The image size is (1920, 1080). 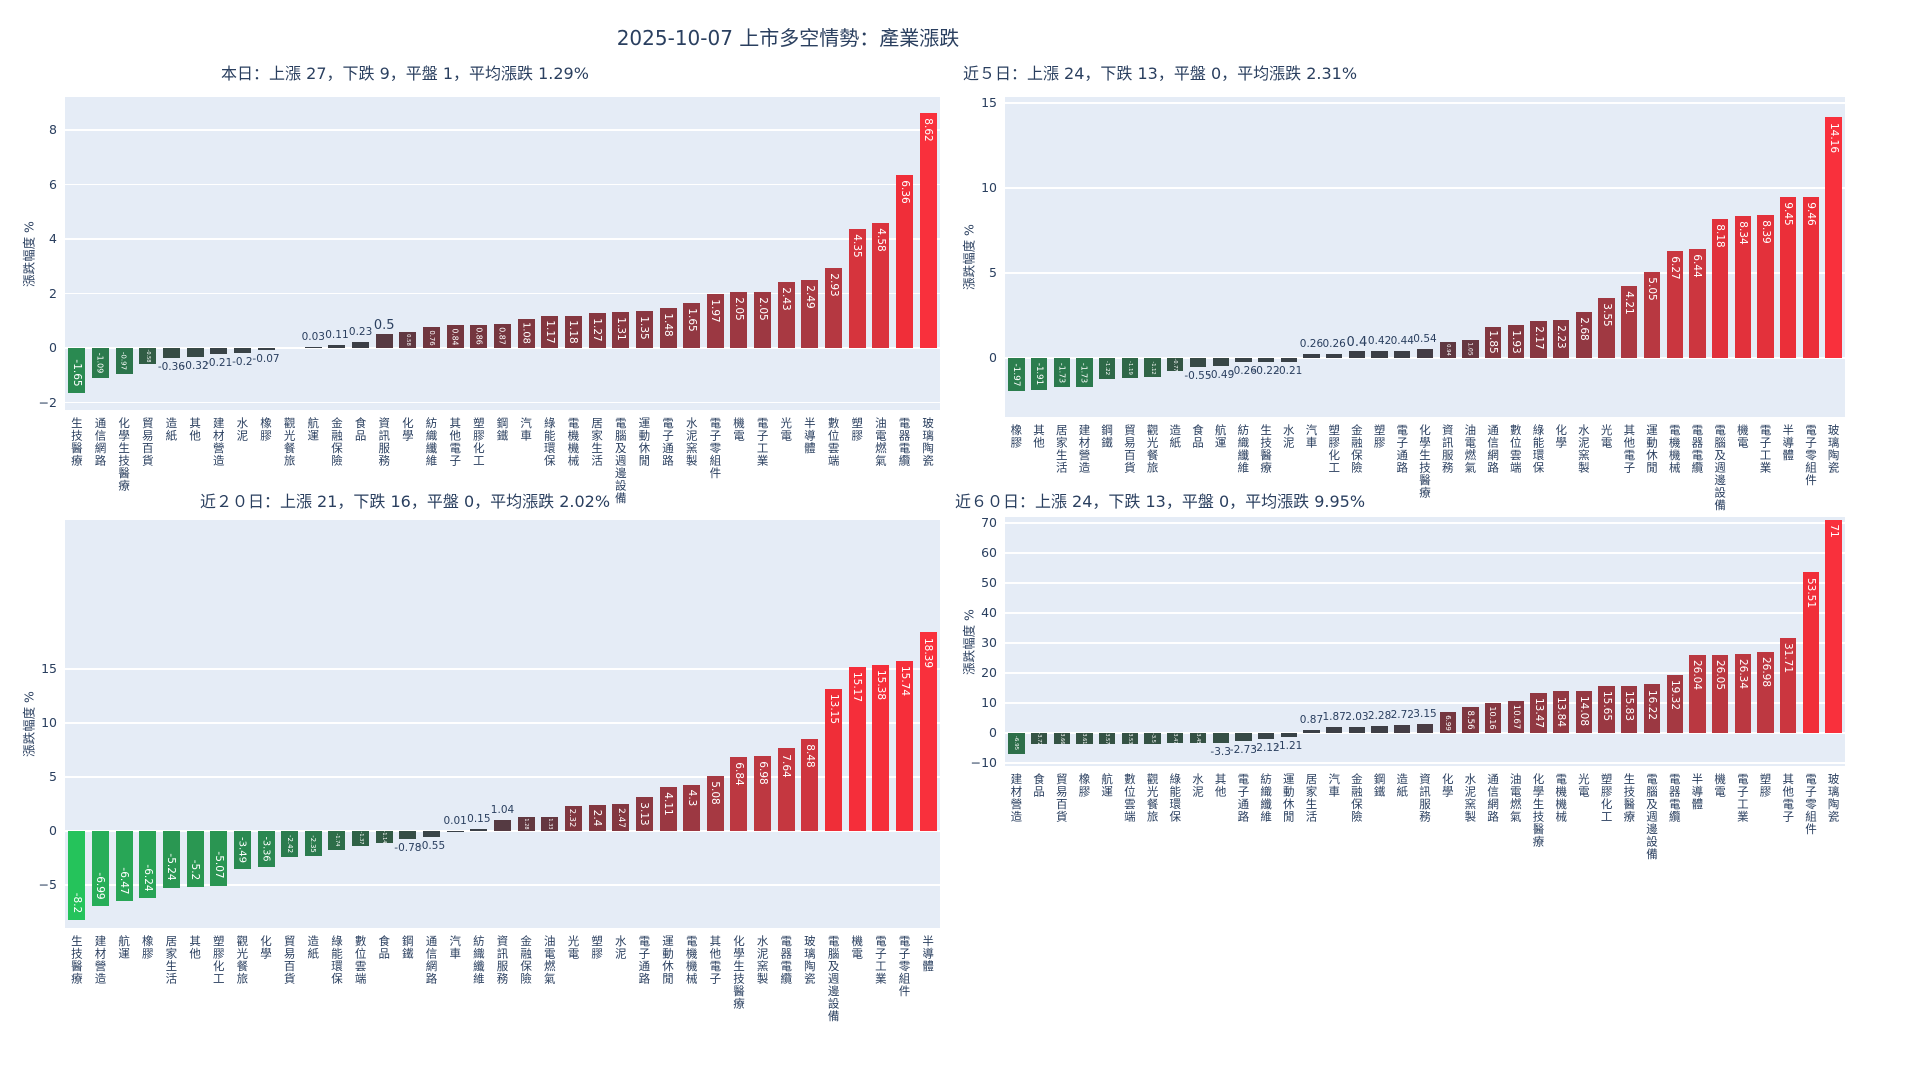 What do you see at coordinates (77, 875) in the screenshot?
I see `bar: -8.2` at bounding box center [77, 875].